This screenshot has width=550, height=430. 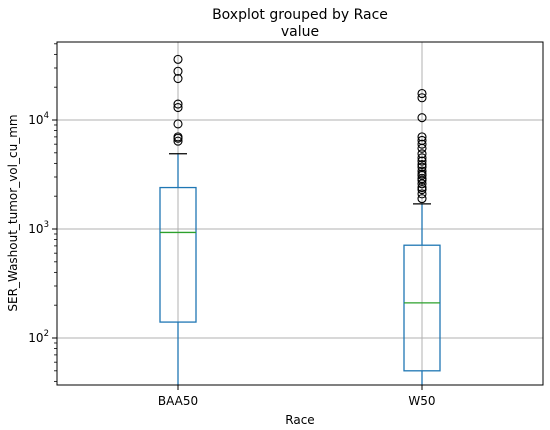 I want to click on box-W50, so click(x=422, y=236).